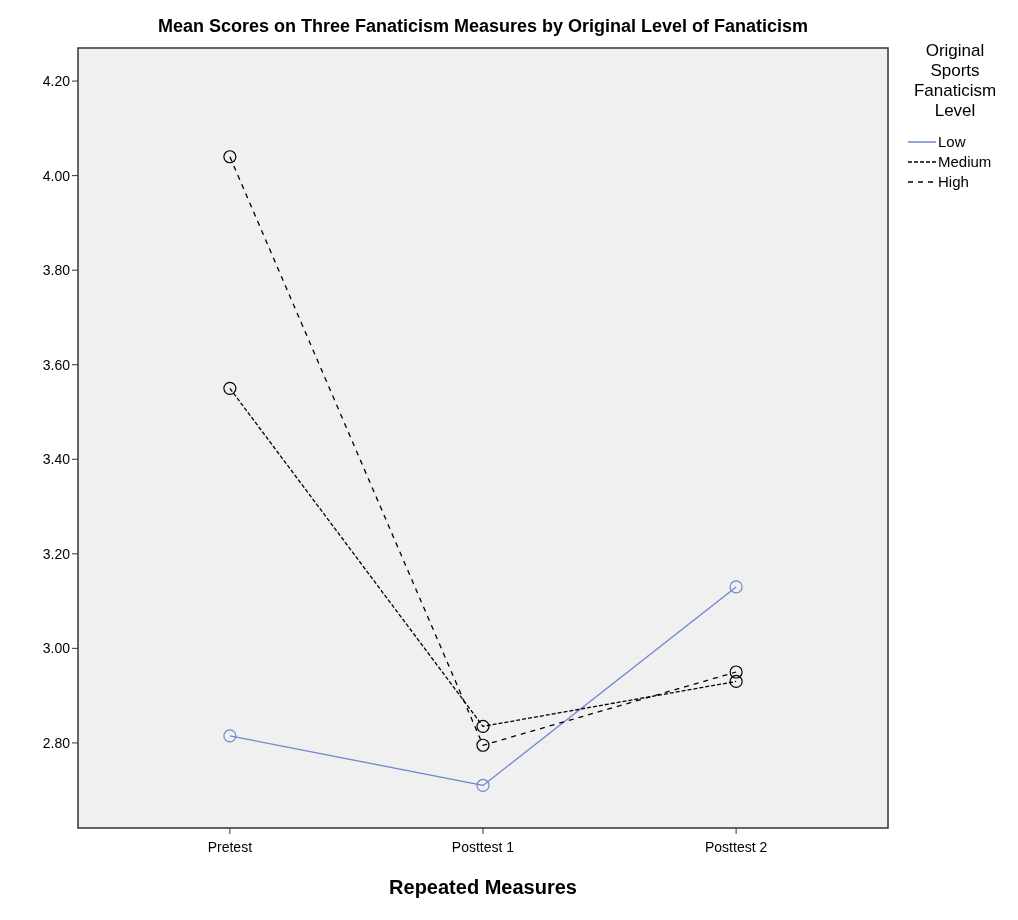  Describe the element at coordinates (56, 175) in the screenshot. I see `y-tick-label: 4.00` at that location.